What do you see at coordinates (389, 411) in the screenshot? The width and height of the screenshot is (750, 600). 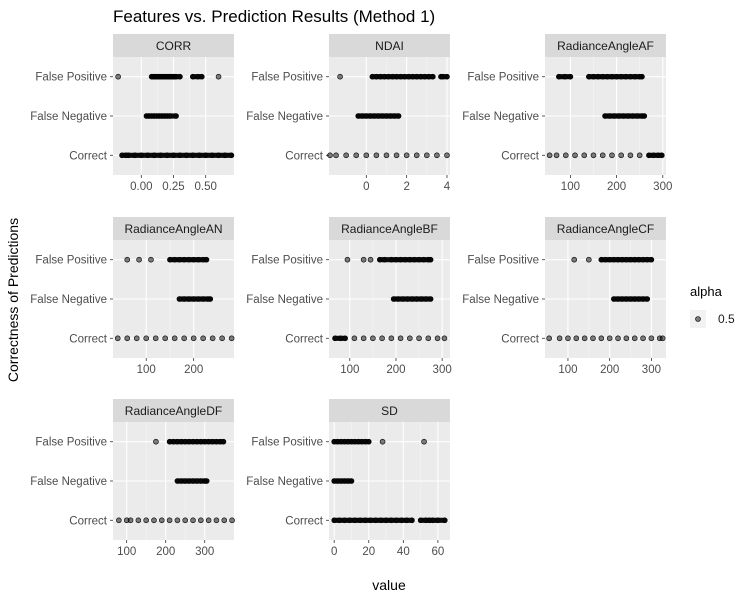 I see `facet-strip-label: SD` at bounding box center [389, 411].